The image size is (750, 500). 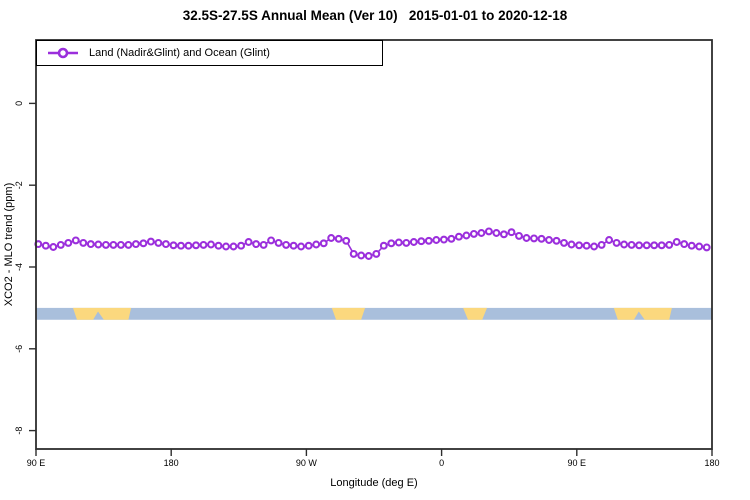 I want to click on ocean-band, so click(x=374, y=313).